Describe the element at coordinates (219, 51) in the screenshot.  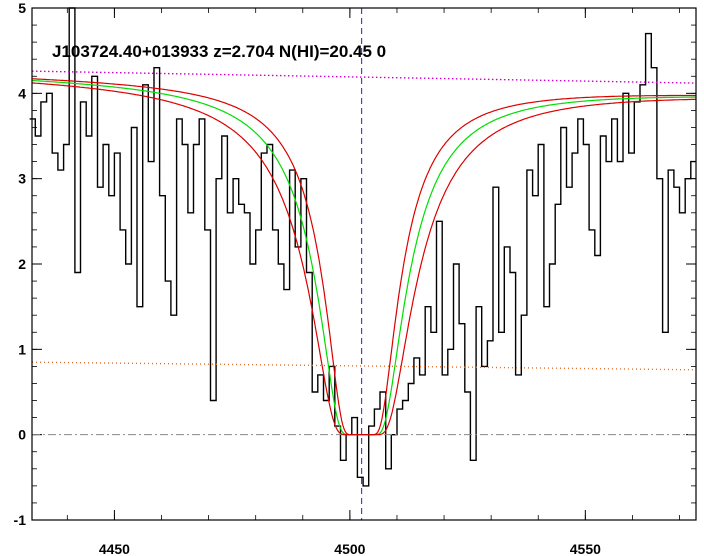
I see `chart-title: J103724.40+013933 z=2.704 N(HI)=20.45 0` at that location.